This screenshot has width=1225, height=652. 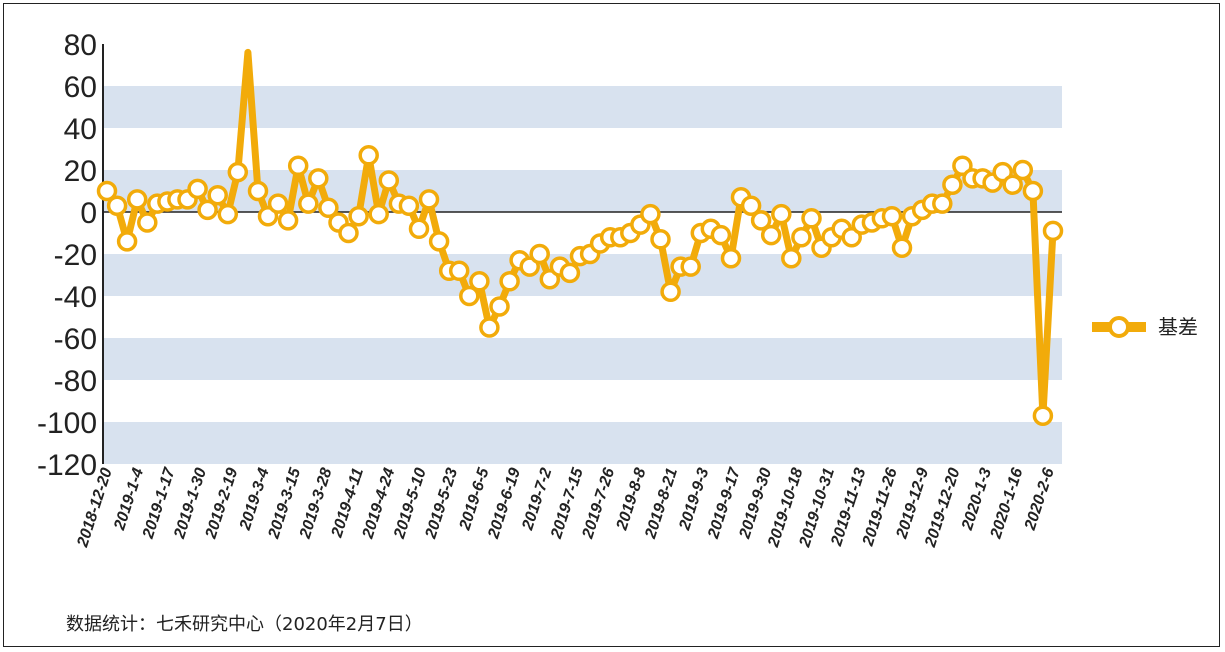 I want to click on source-note: 数据统计：七禾研究中心（2020年2月7日）, so click(x=244, y=624).